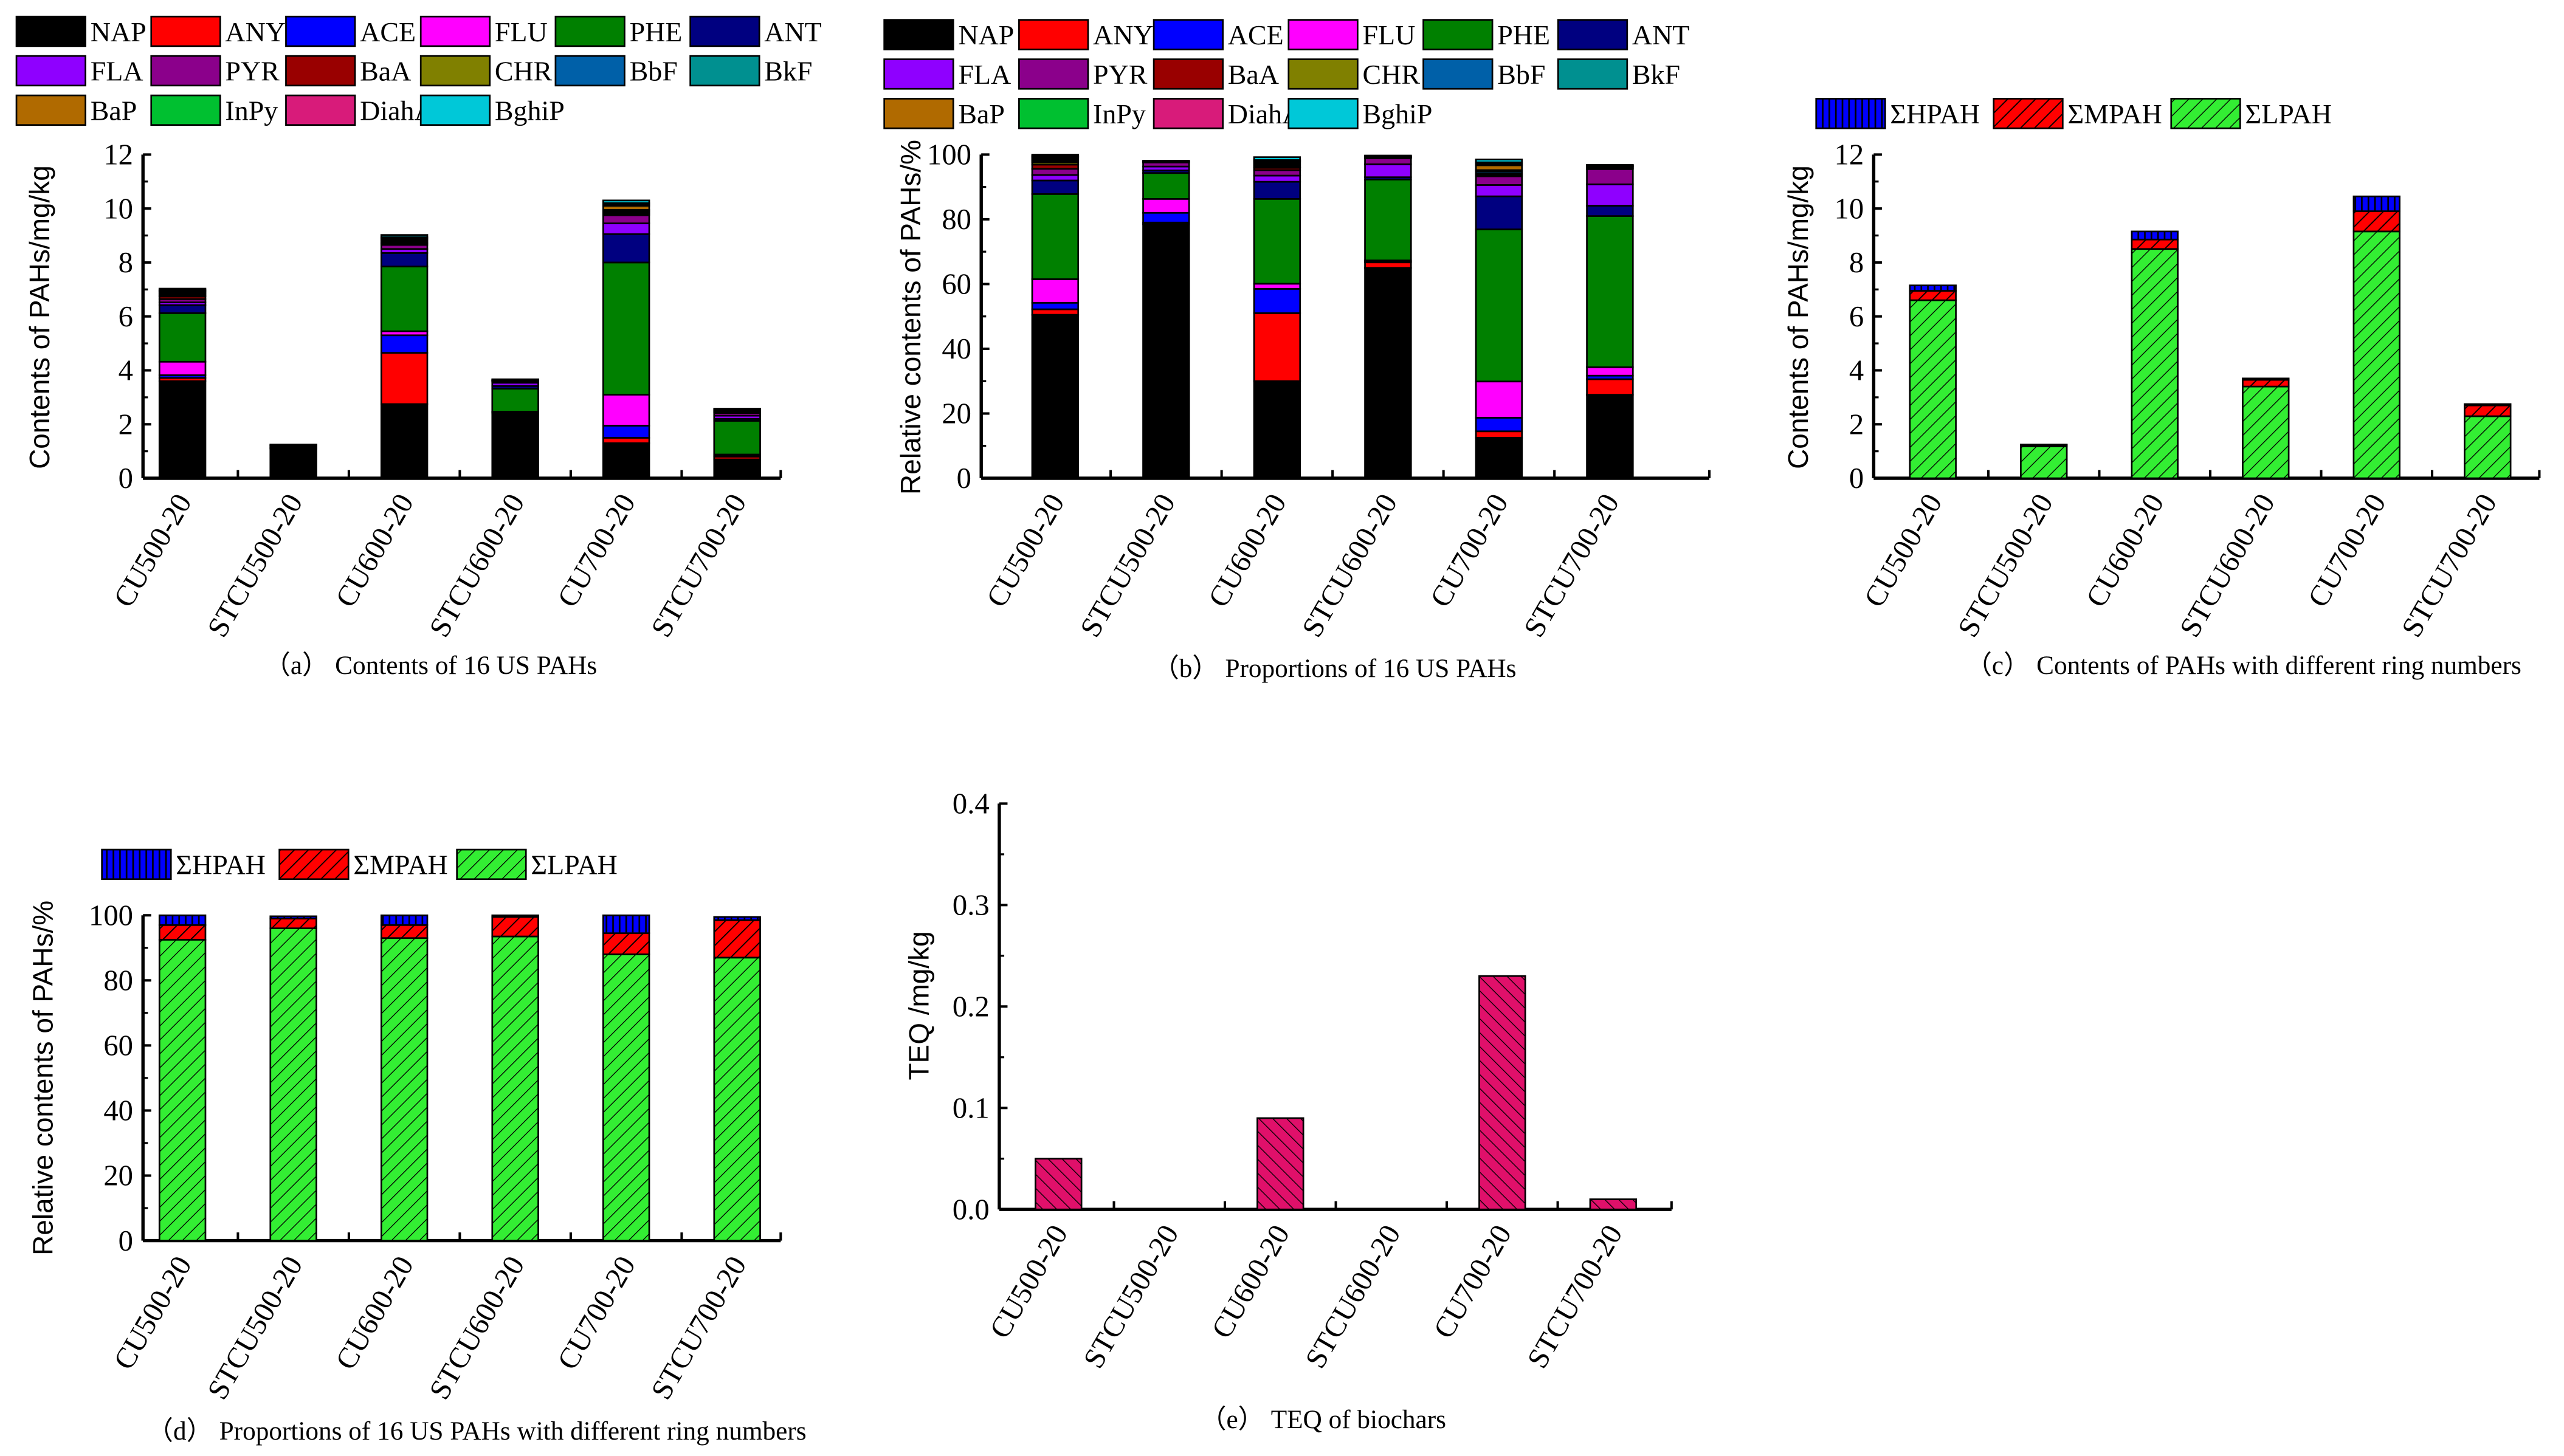 The height and width of the screenshot is (1456, 2564). What do you see at coordinates (51, 110) in the screenshot?
I see `legend-swatch-bap` at bounding box center [51, 110].